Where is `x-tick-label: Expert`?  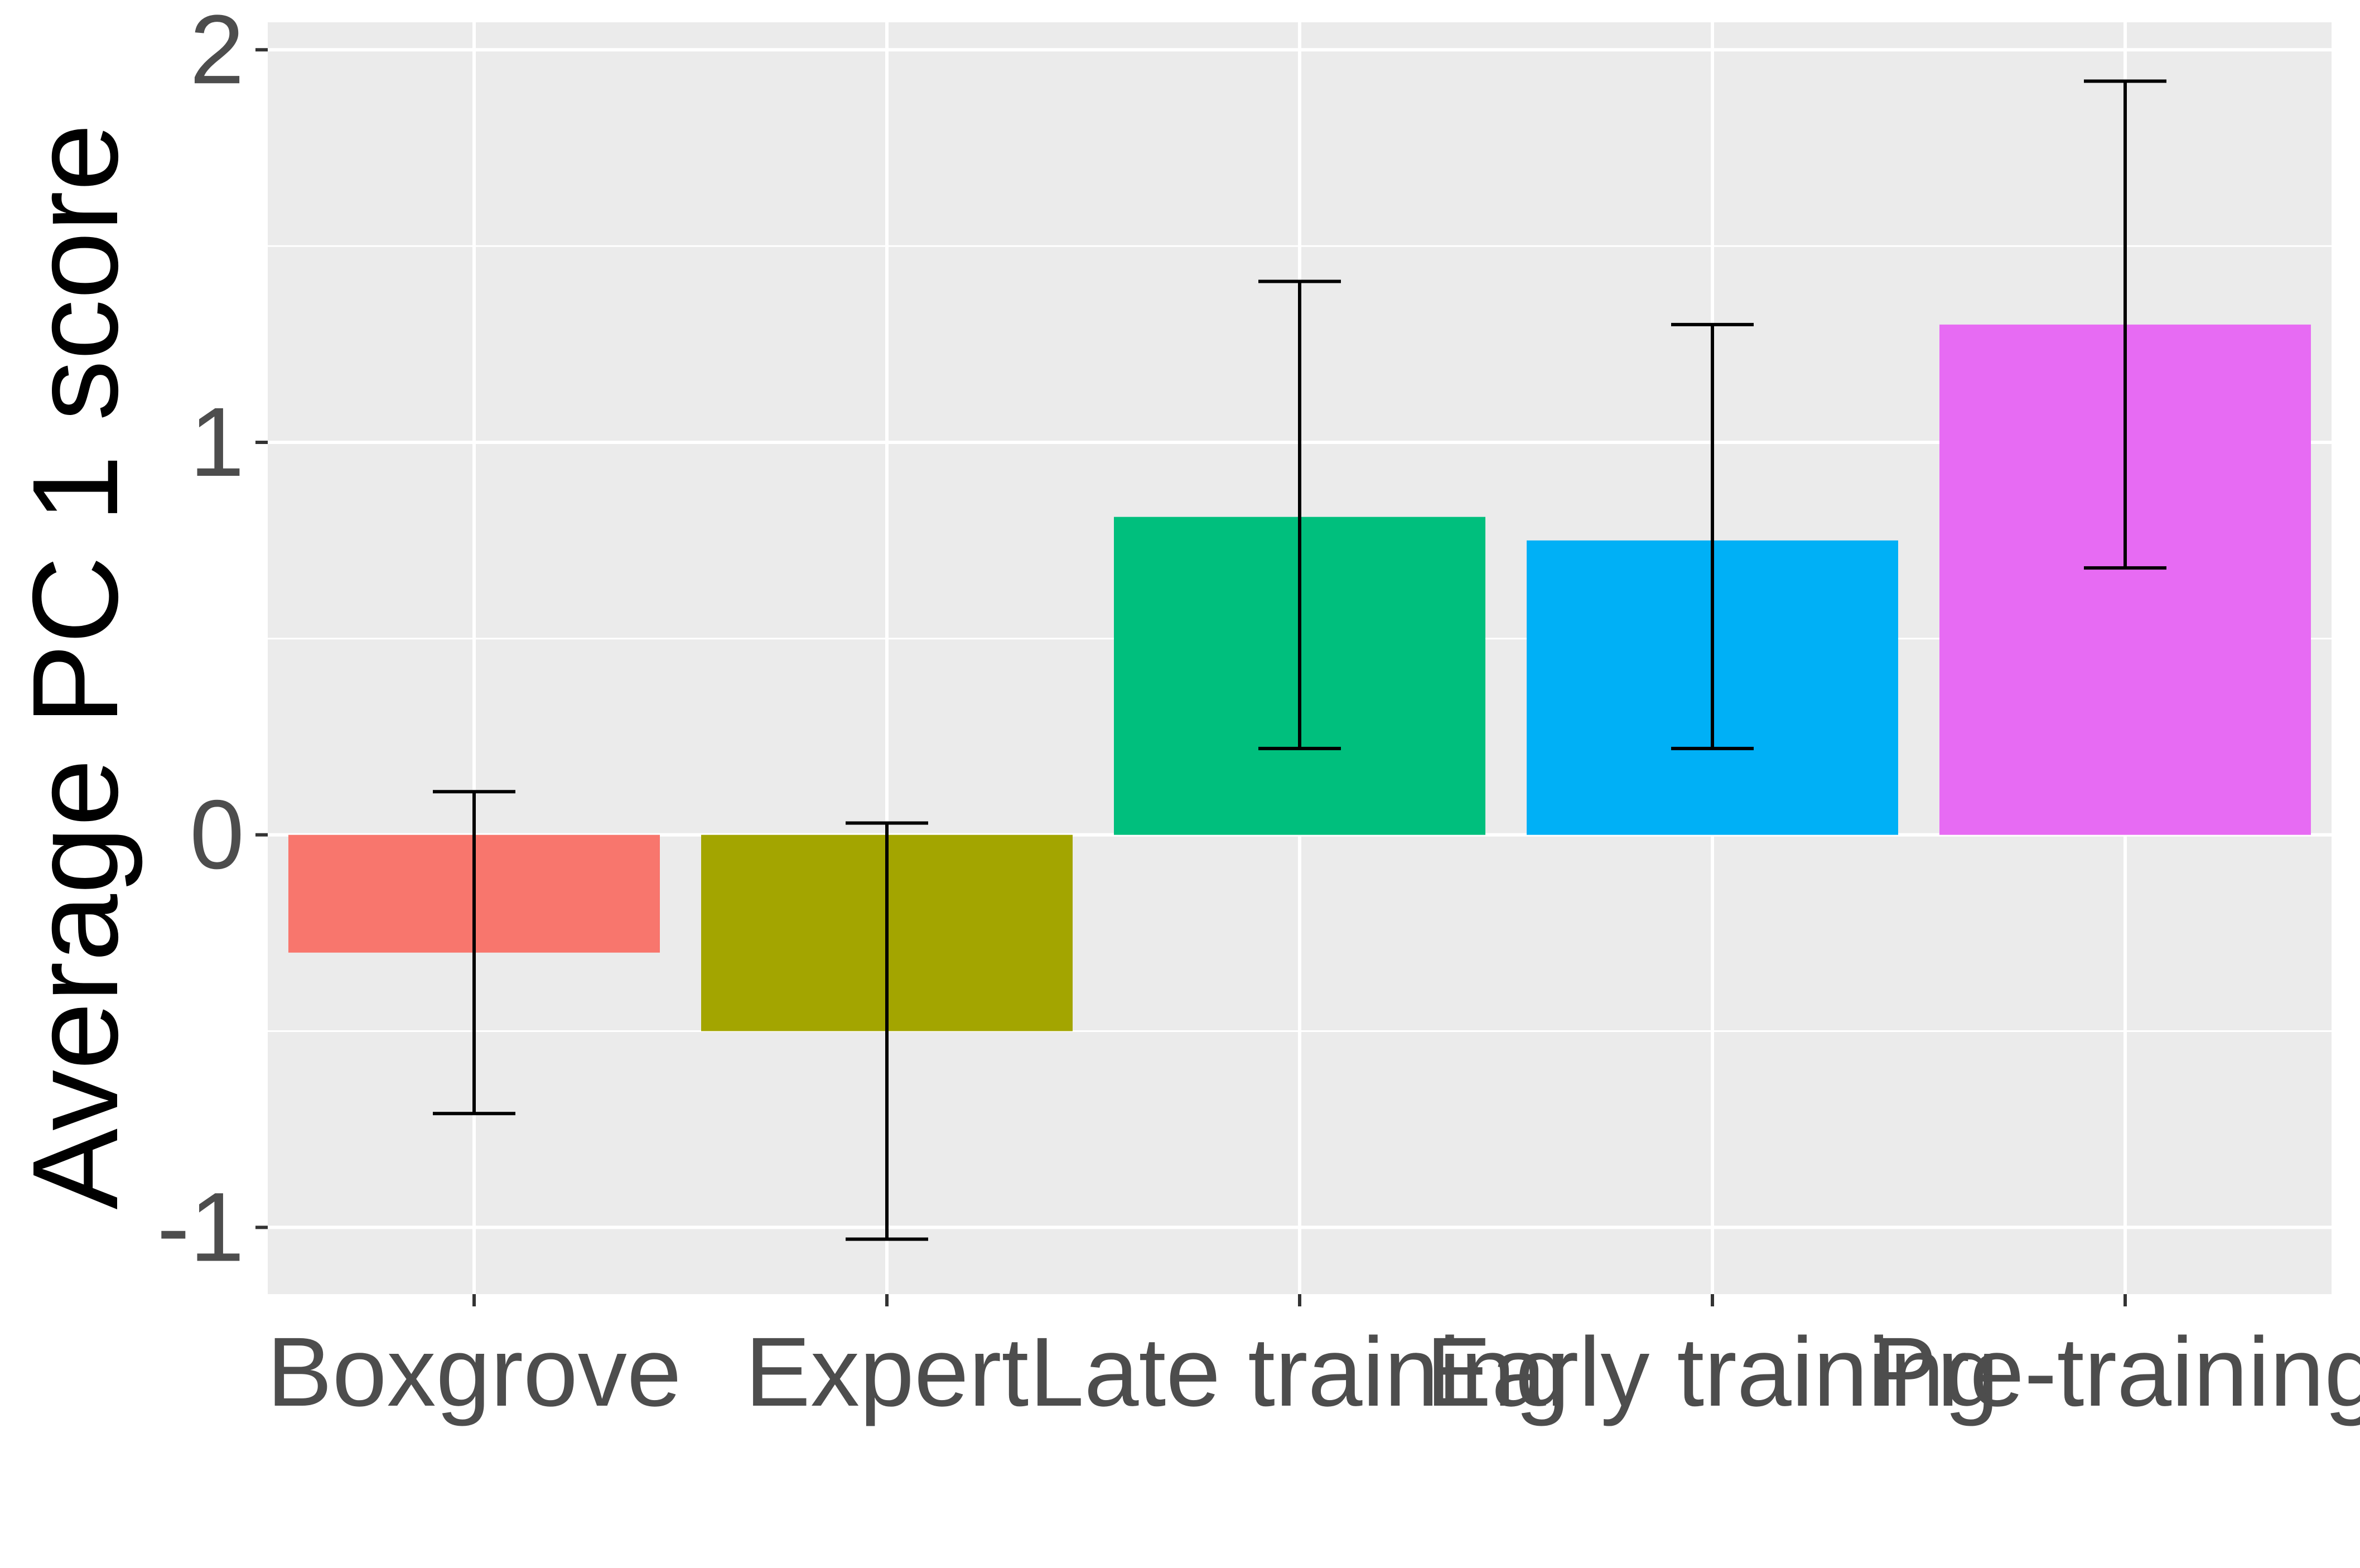
x-tick-label: Expert is located at coordinates (887, 1373).